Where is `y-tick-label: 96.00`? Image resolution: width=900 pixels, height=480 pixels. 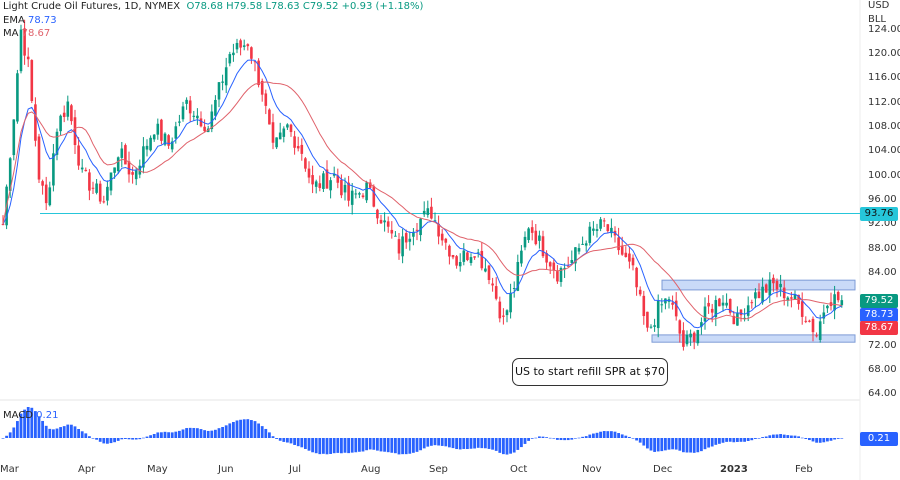 y-tick-label: 96.00 is located at coordinates (882, 199).